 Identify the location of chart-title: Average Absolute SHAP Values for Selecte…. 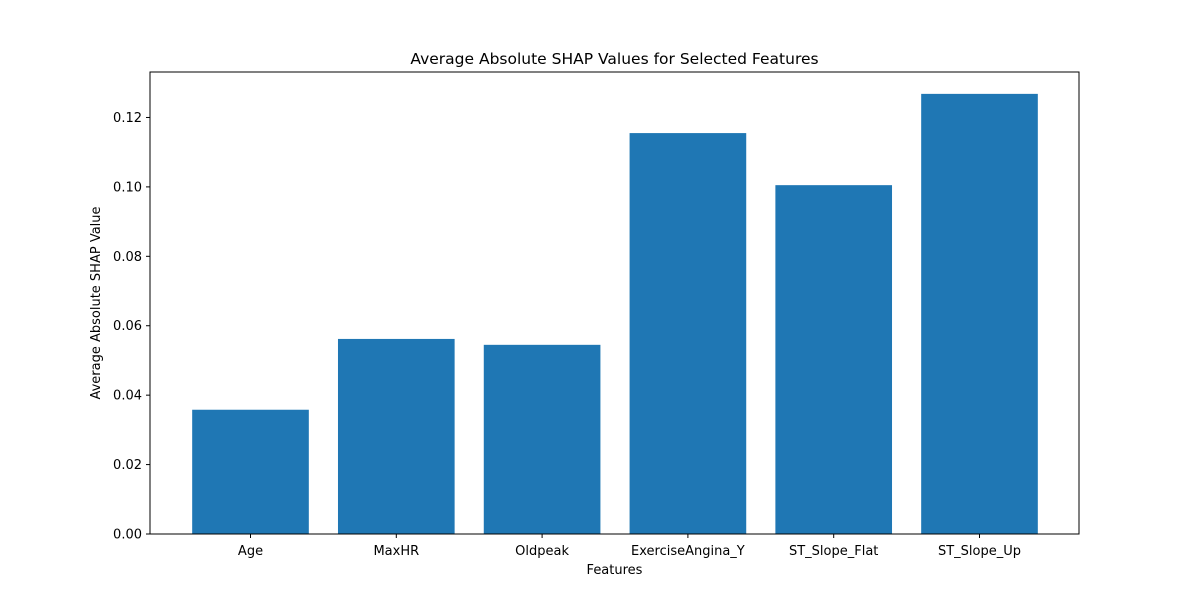
(614, 59).